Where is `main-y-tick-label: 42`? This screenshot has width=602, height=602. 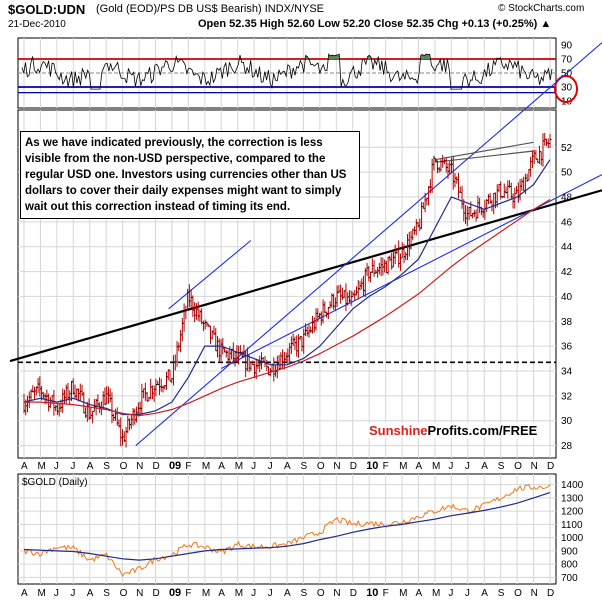 main-y-tick-label: 42 is located at coordinates (567, 272).